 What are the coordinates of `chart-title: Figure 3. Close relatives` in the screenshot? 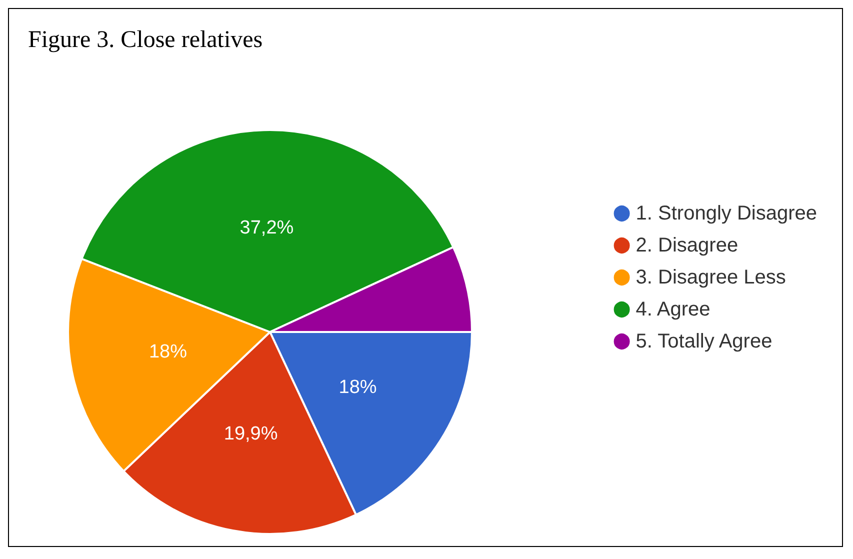 It's located at (145, 40).